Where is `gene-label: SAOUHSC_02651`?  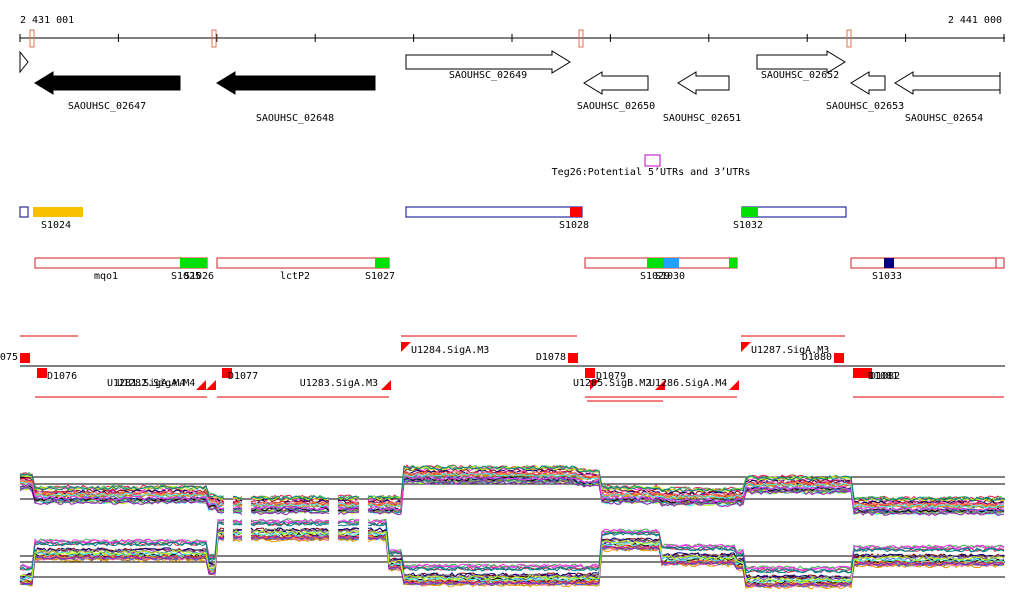 gene-label: SAOUHSC_02651 is located at coordinates (702, 118).